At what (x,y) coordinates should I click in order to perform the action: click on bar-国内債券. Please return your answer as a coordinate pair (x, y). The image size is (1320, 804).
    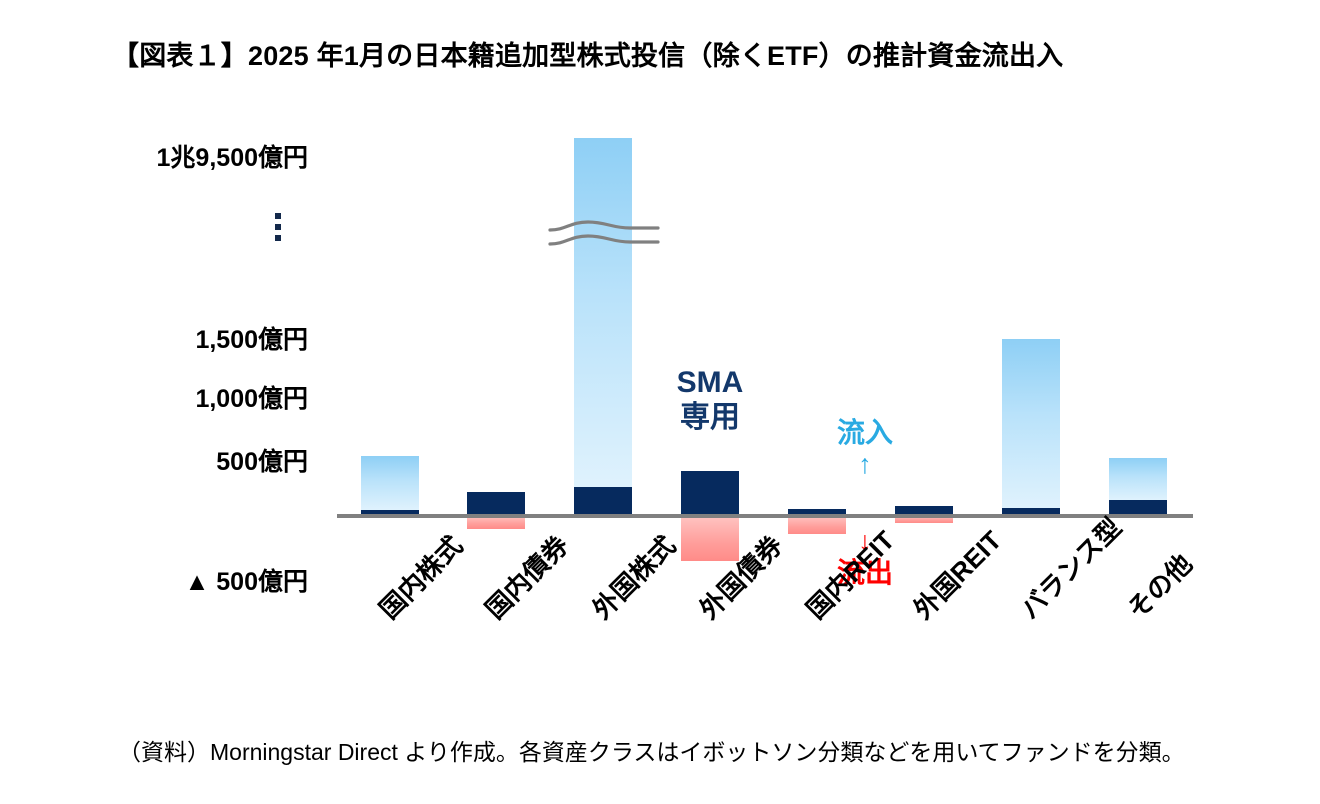
    Looking at the image, I should click on (496, 402).